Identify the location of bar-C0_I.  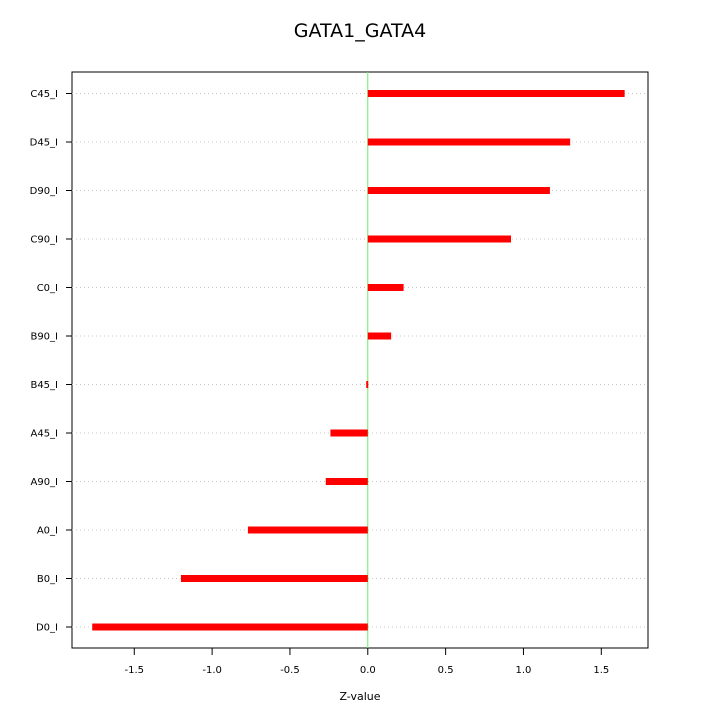
(385, 287).